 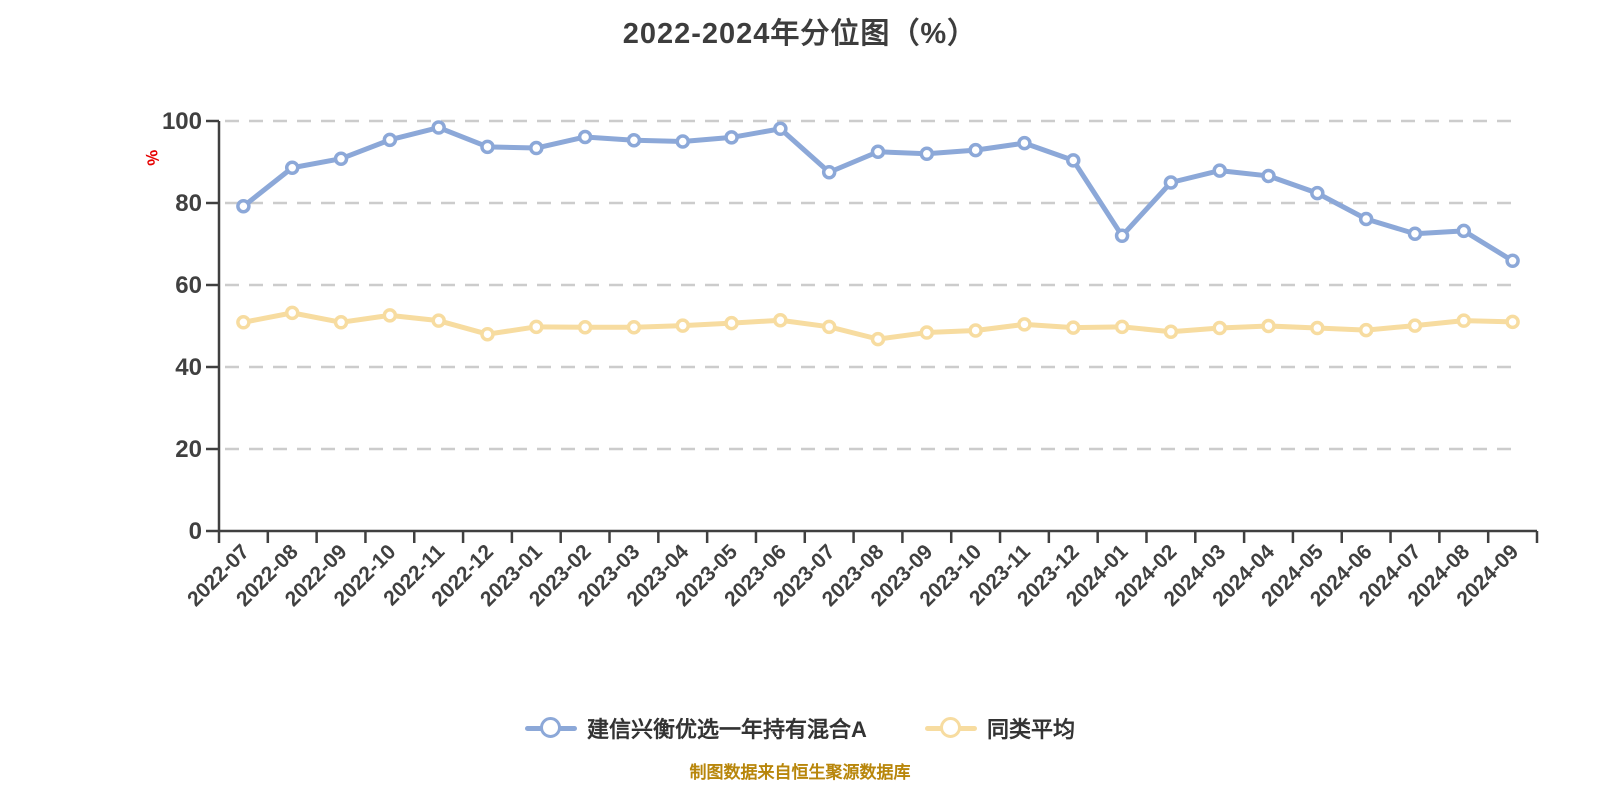 I want to click on chart-legend: 建信兴衡优选一年持有混合A 同类平均, so click(x=800, y=728).